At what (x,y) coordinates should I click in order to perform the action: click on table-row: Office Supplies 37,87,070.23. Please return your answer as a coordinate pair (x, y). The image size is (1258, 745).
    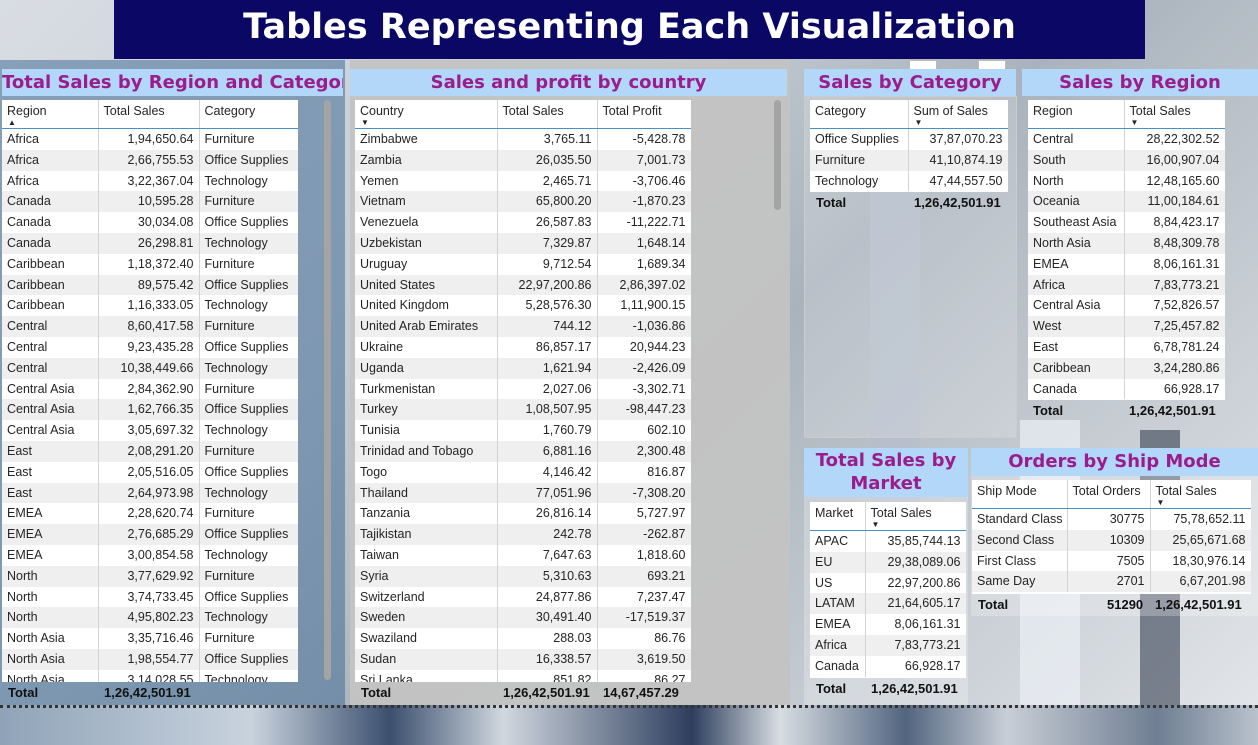
    Looking at the image, I should click on (909, 139).